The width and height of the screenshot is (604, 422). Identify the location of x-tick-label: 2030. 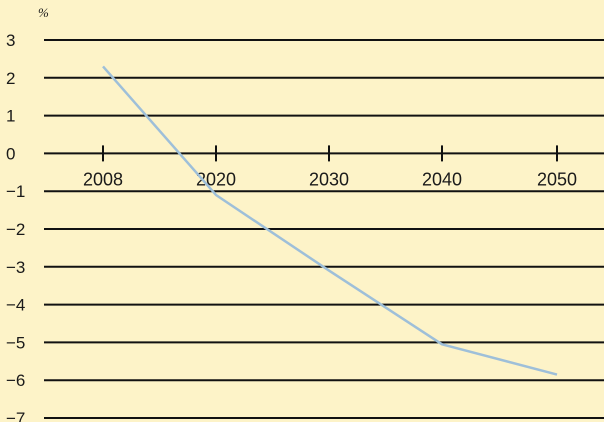
(329, 179).